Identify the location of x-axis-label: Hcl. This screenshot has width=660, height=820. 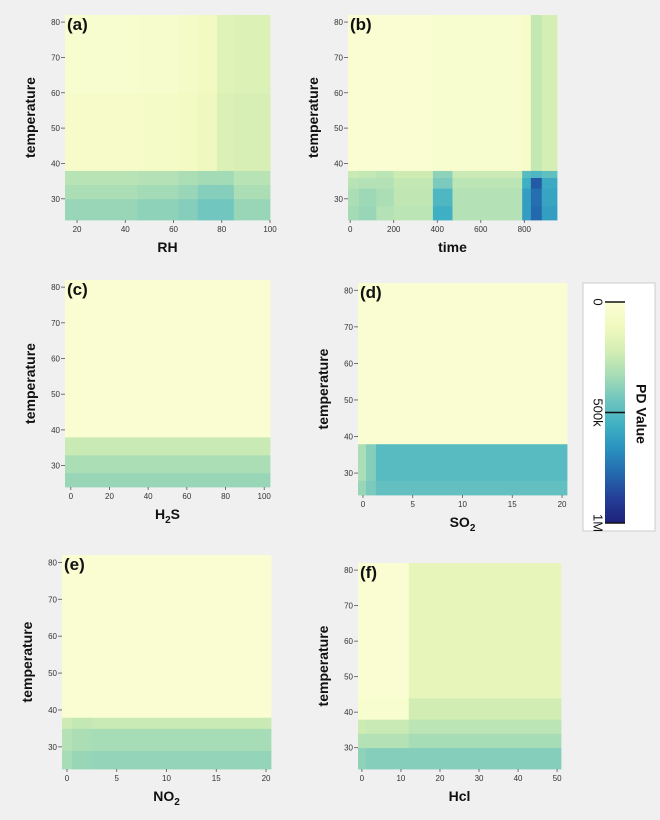
(460, 796).